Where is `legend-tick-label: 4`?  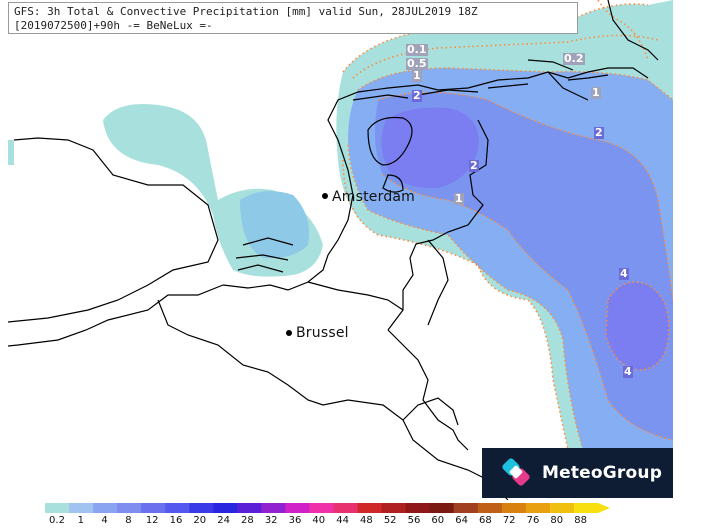
legend-tick-label: 4 is located at coordinates (104, 520).